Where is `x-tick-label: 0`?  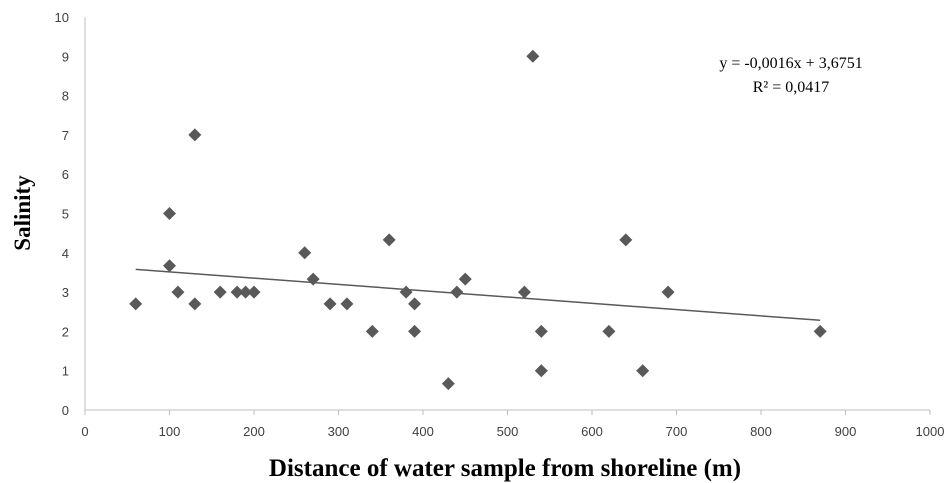
x-tick-label: 0 is located at coordinates (84, 431).